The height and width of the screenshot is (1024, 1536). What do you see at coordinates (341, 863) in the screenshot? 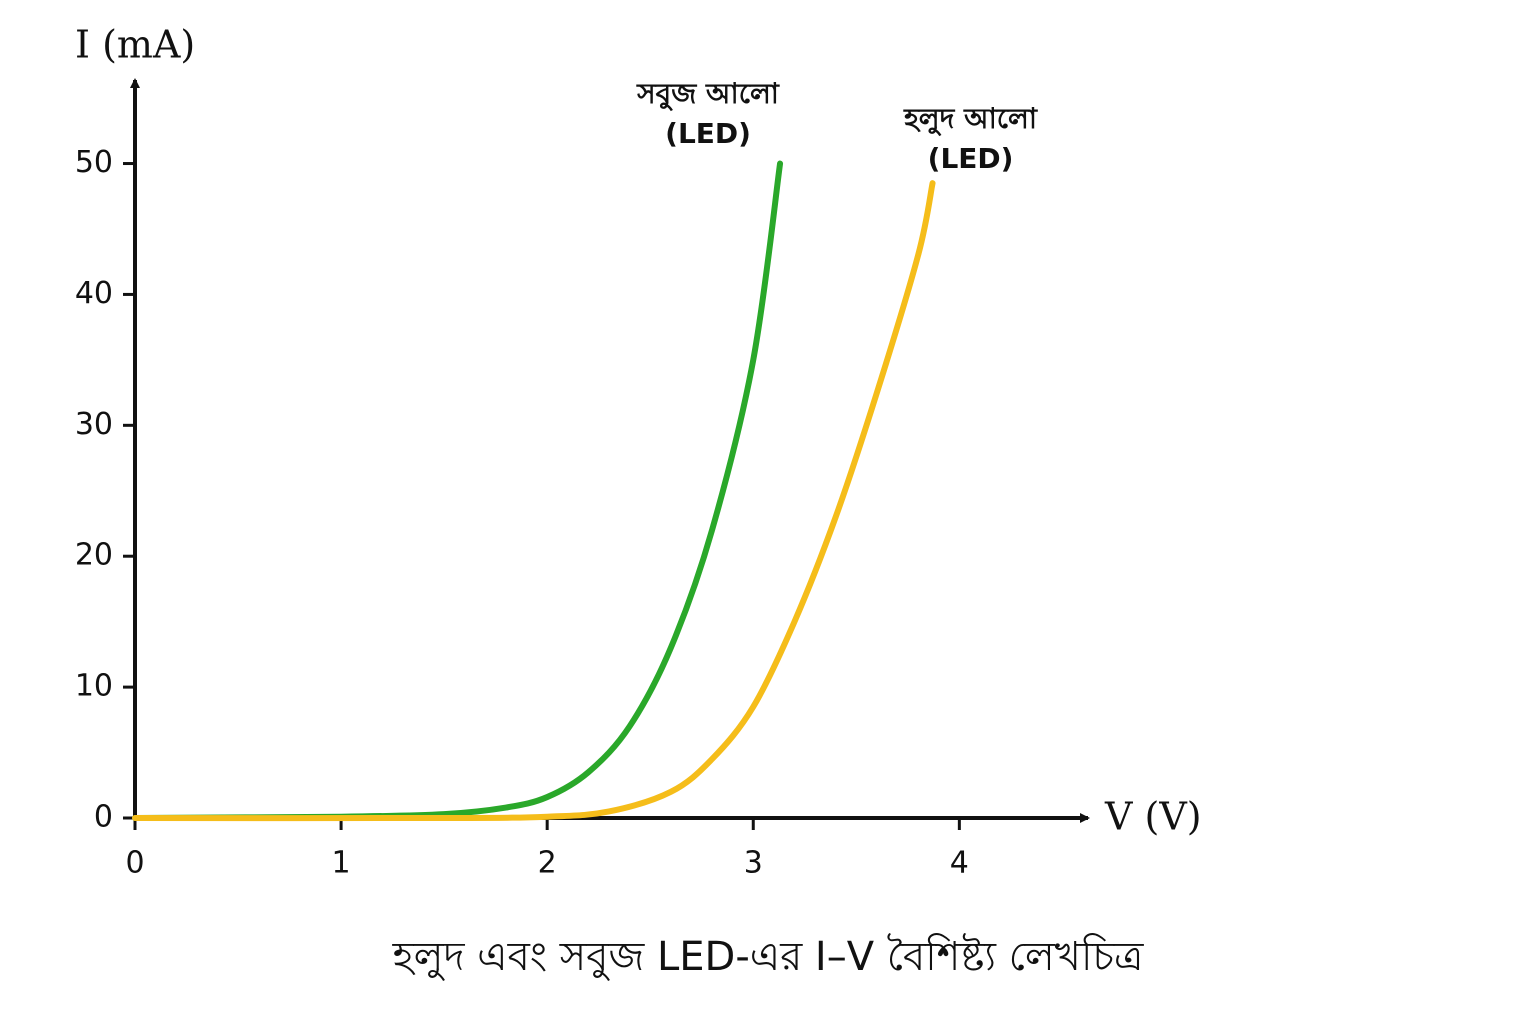
I see `x-tick-label: 1` at bounding box center [341, 863].